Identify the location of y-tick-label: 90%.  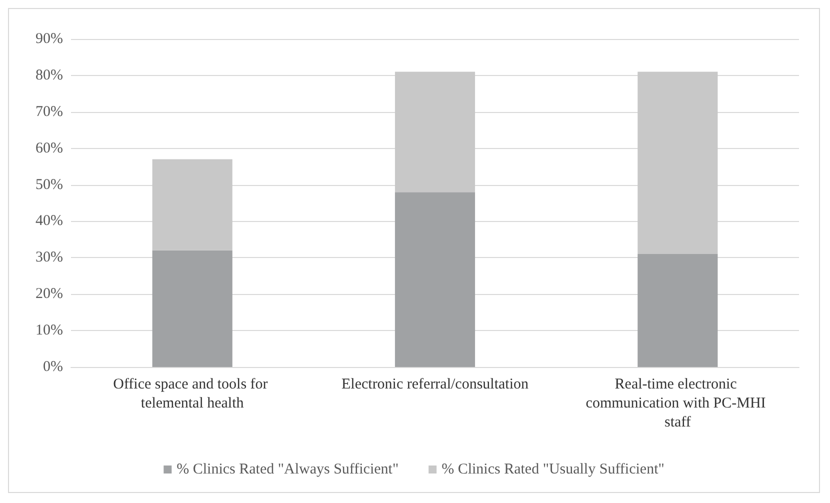
(49, 39).